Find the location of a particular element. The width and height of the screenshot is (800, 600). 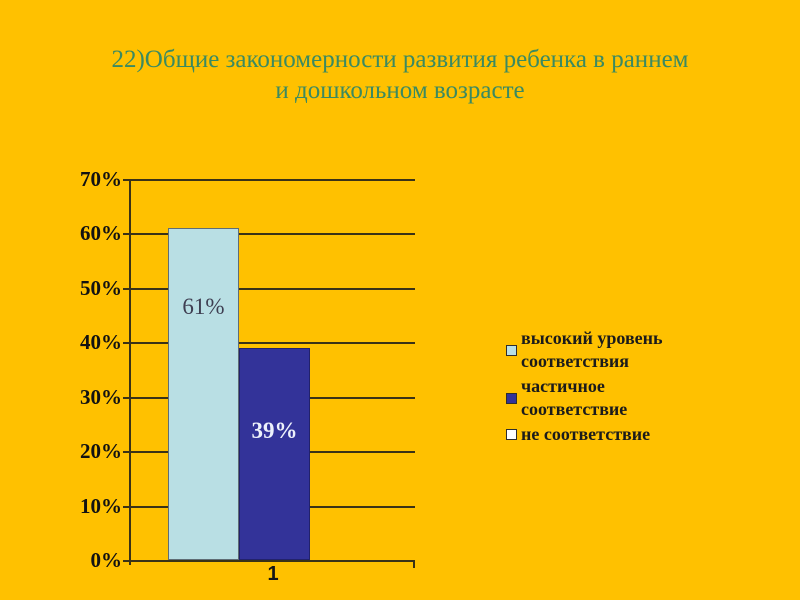

bar: 61% is located at coordinates (203, 394).